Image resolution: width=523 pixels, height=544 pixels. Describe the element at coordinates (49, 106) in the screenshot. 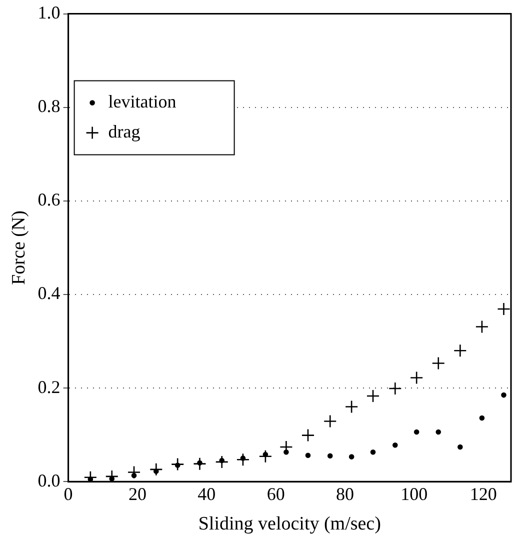

I see `y-tick-label: 0.8` at that location.